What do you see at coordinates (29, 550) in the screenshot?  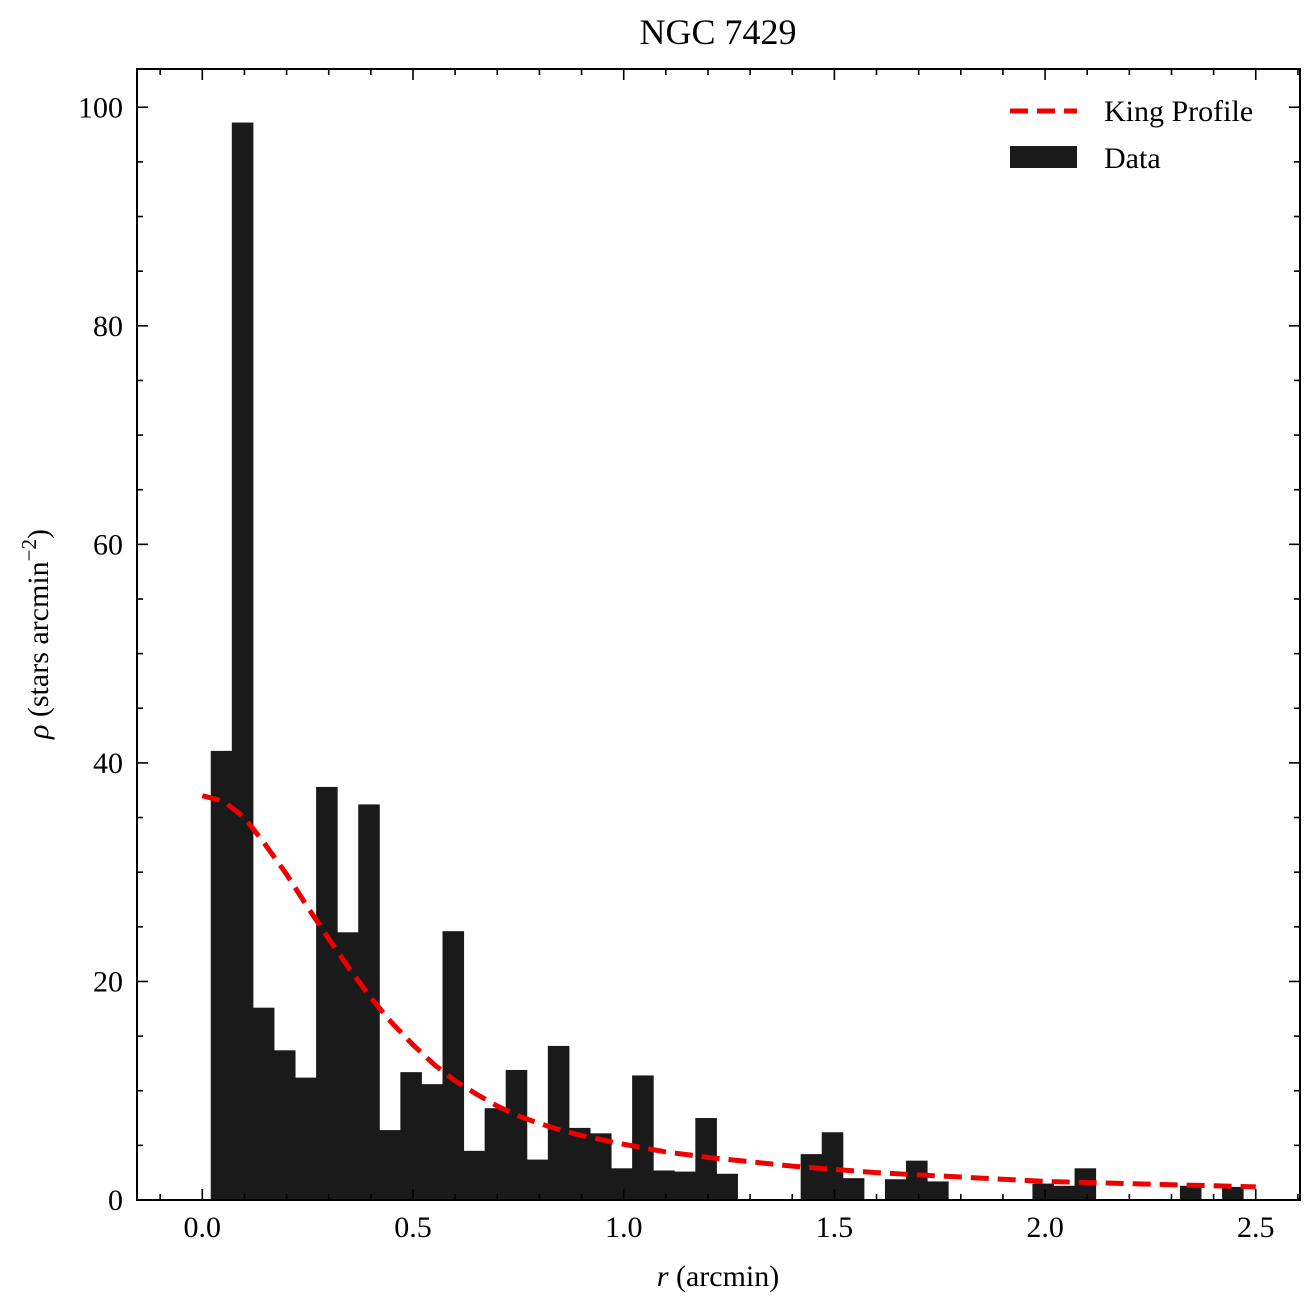 I see `y-axis-unit-exponent: −2` at bounding box center [29, 550].